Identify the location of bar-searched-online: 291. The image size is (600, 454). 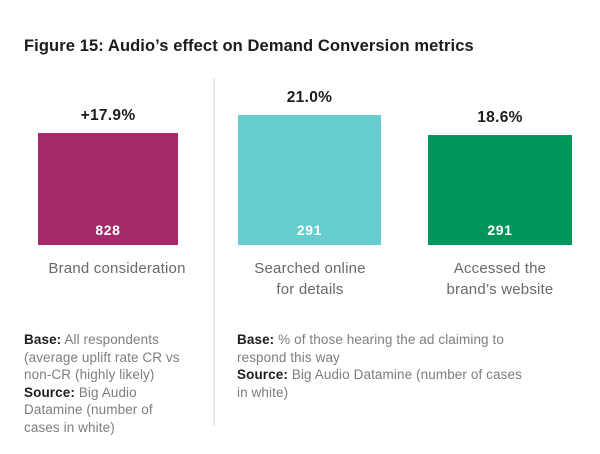
(309, 180).